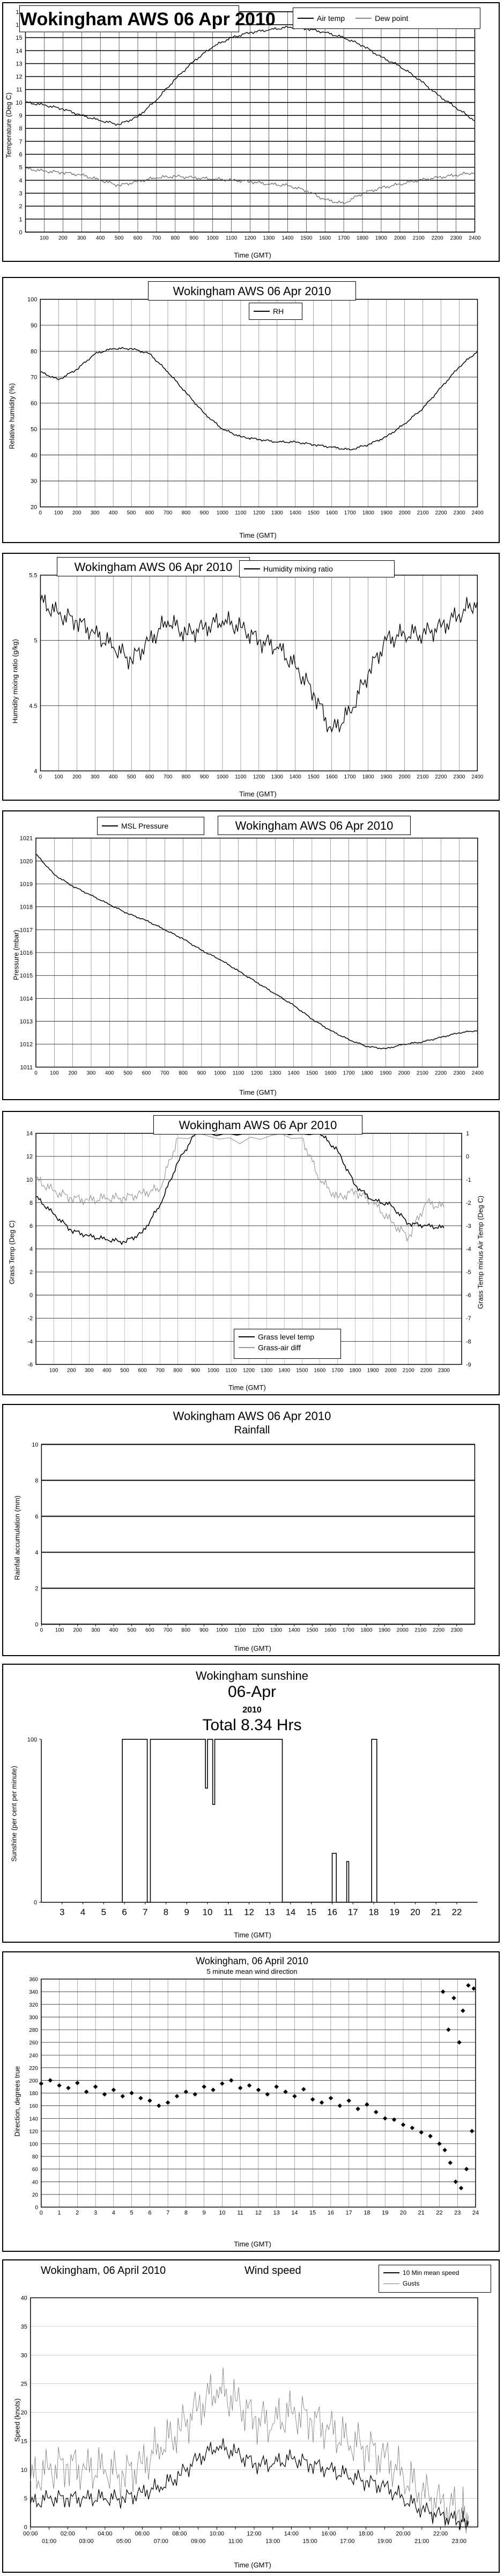  I want to click on rh-ytick-1: 30, so click(34, 481).